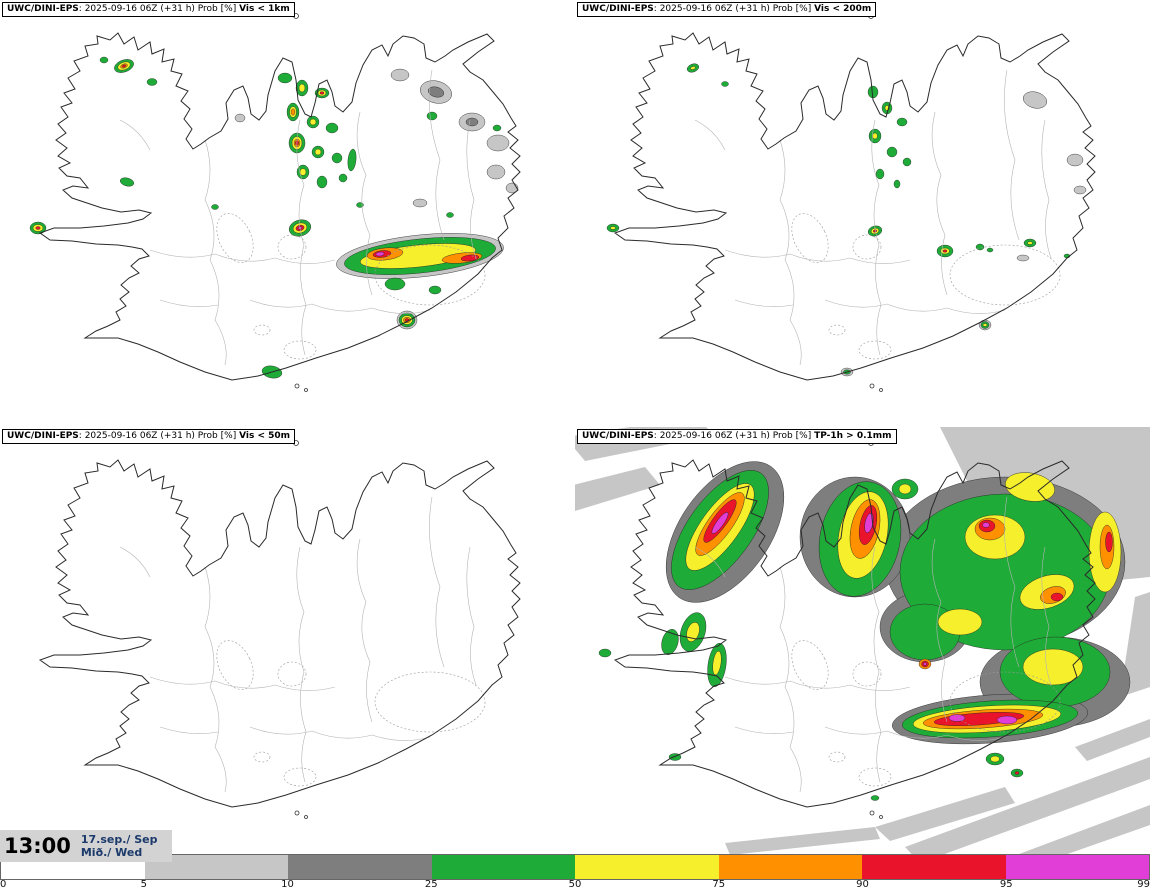  Describe the element at coordinates (719, 884) in the screenshot. I see `colorbar-tick: 75` at that location.